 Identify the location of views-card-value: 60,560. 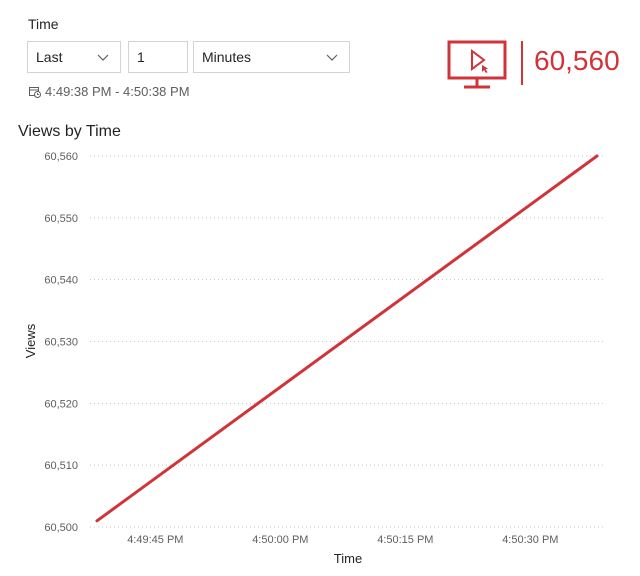
(577, 60).